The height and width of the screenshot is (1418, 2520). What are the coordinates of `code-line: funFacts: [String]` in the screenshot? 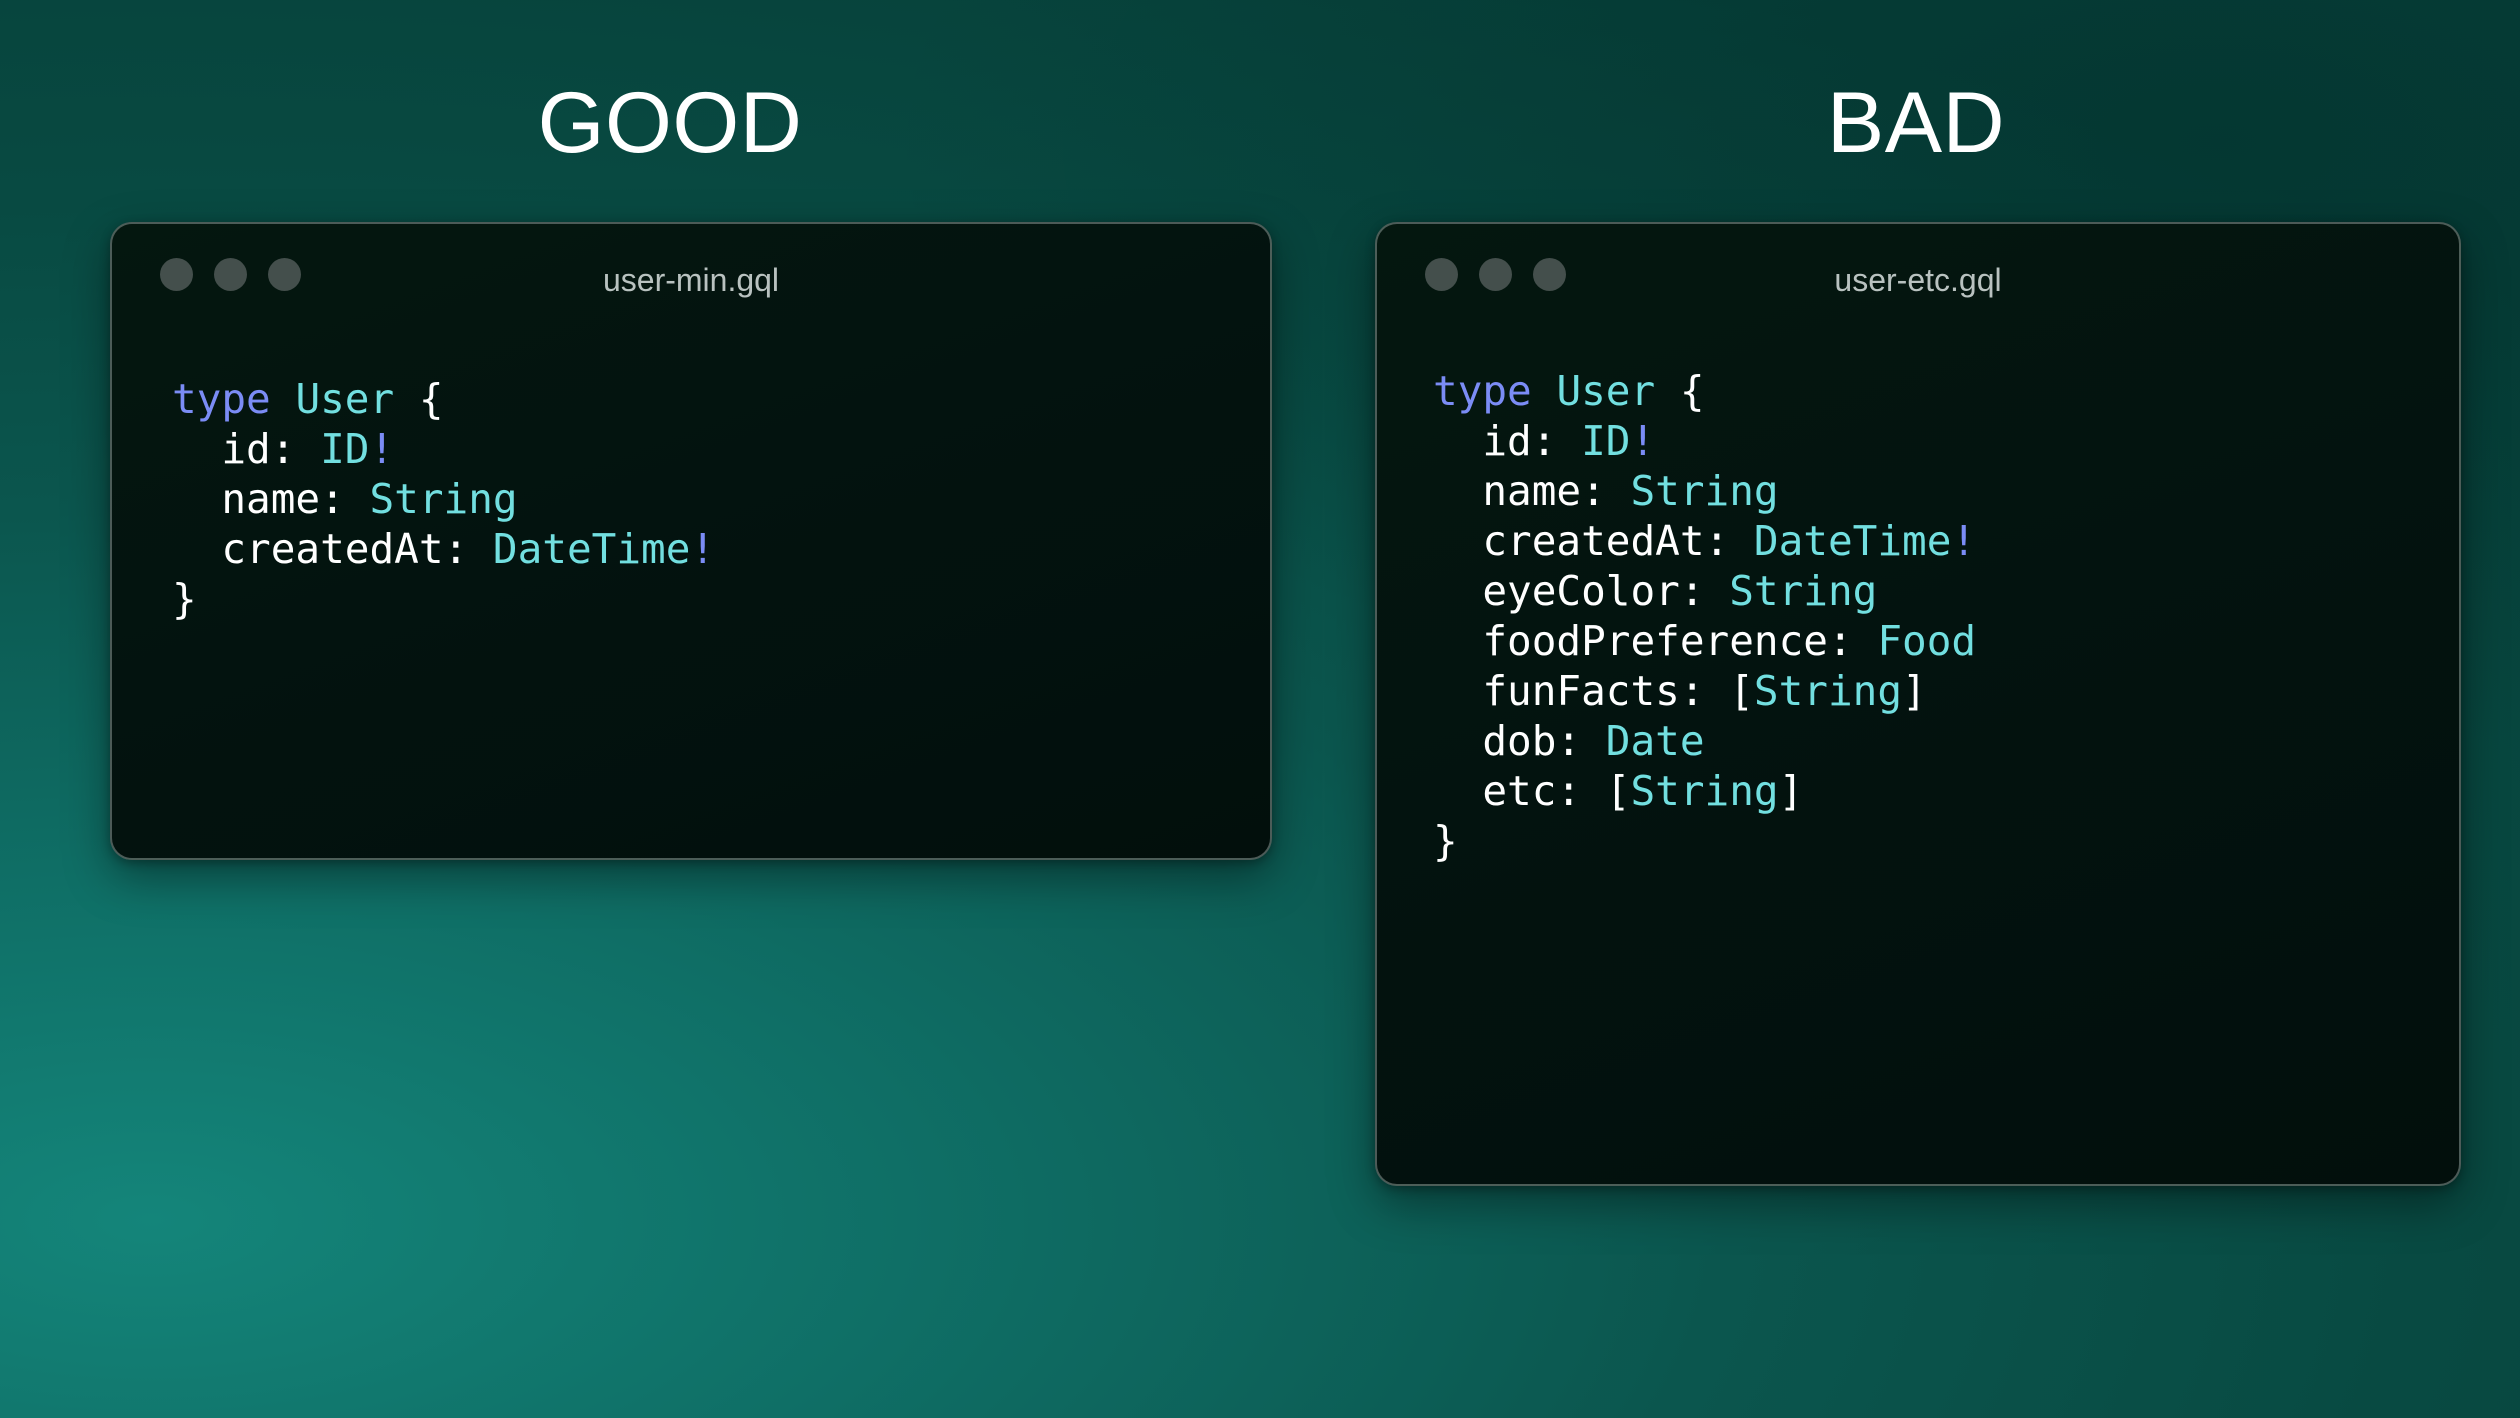 It's located at (1918, 691).